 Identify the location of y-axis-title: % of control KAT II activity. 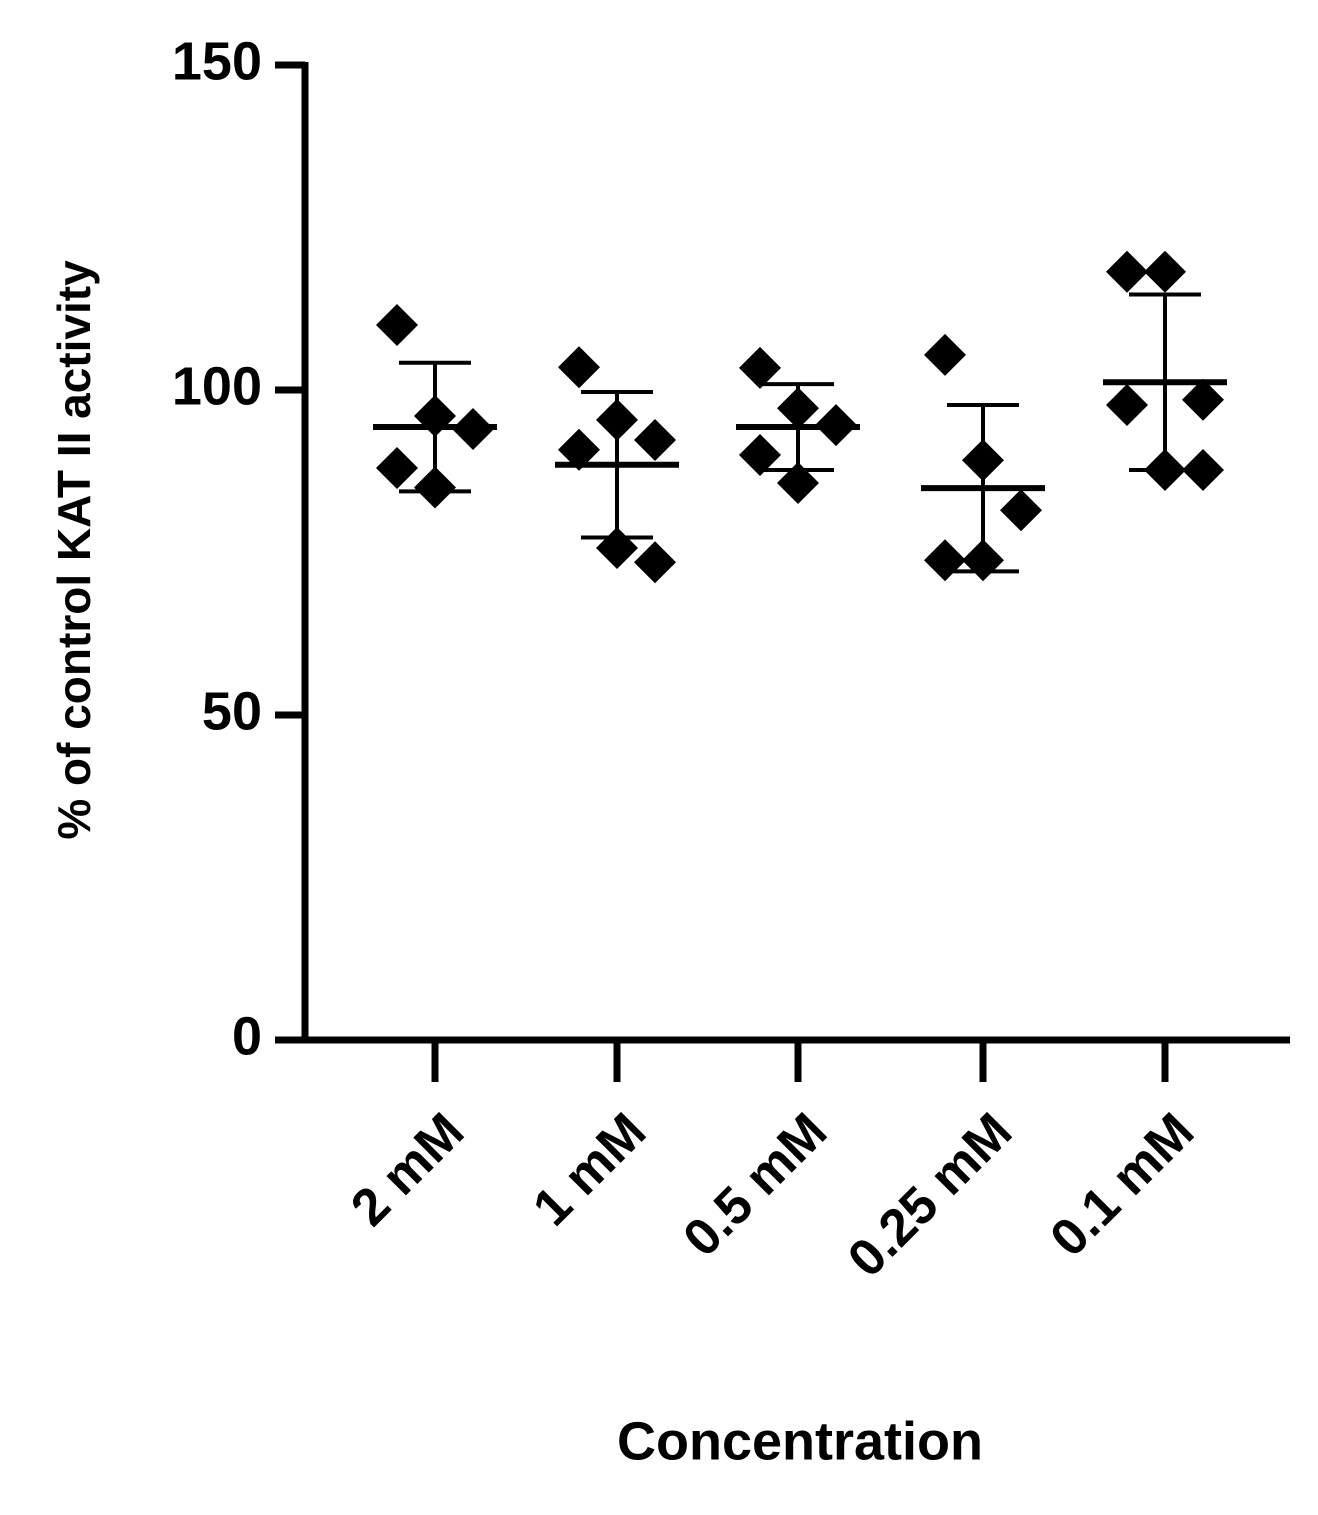
(74, 550).